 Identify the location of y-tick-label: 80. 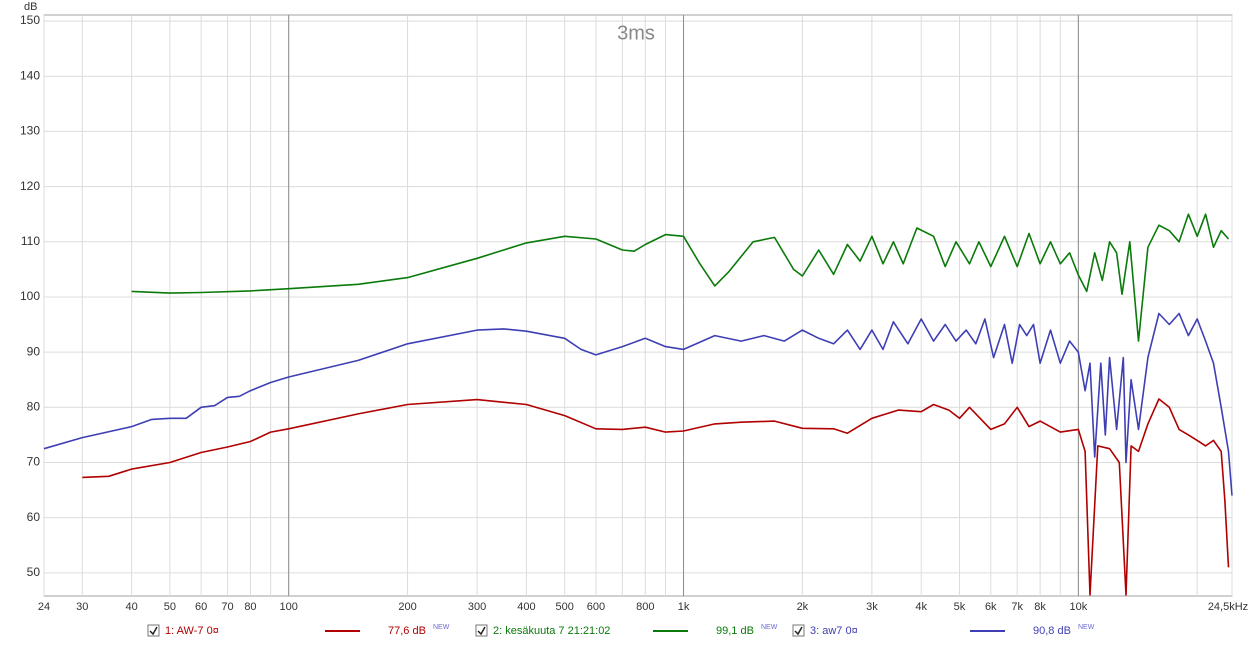
(34, 406).